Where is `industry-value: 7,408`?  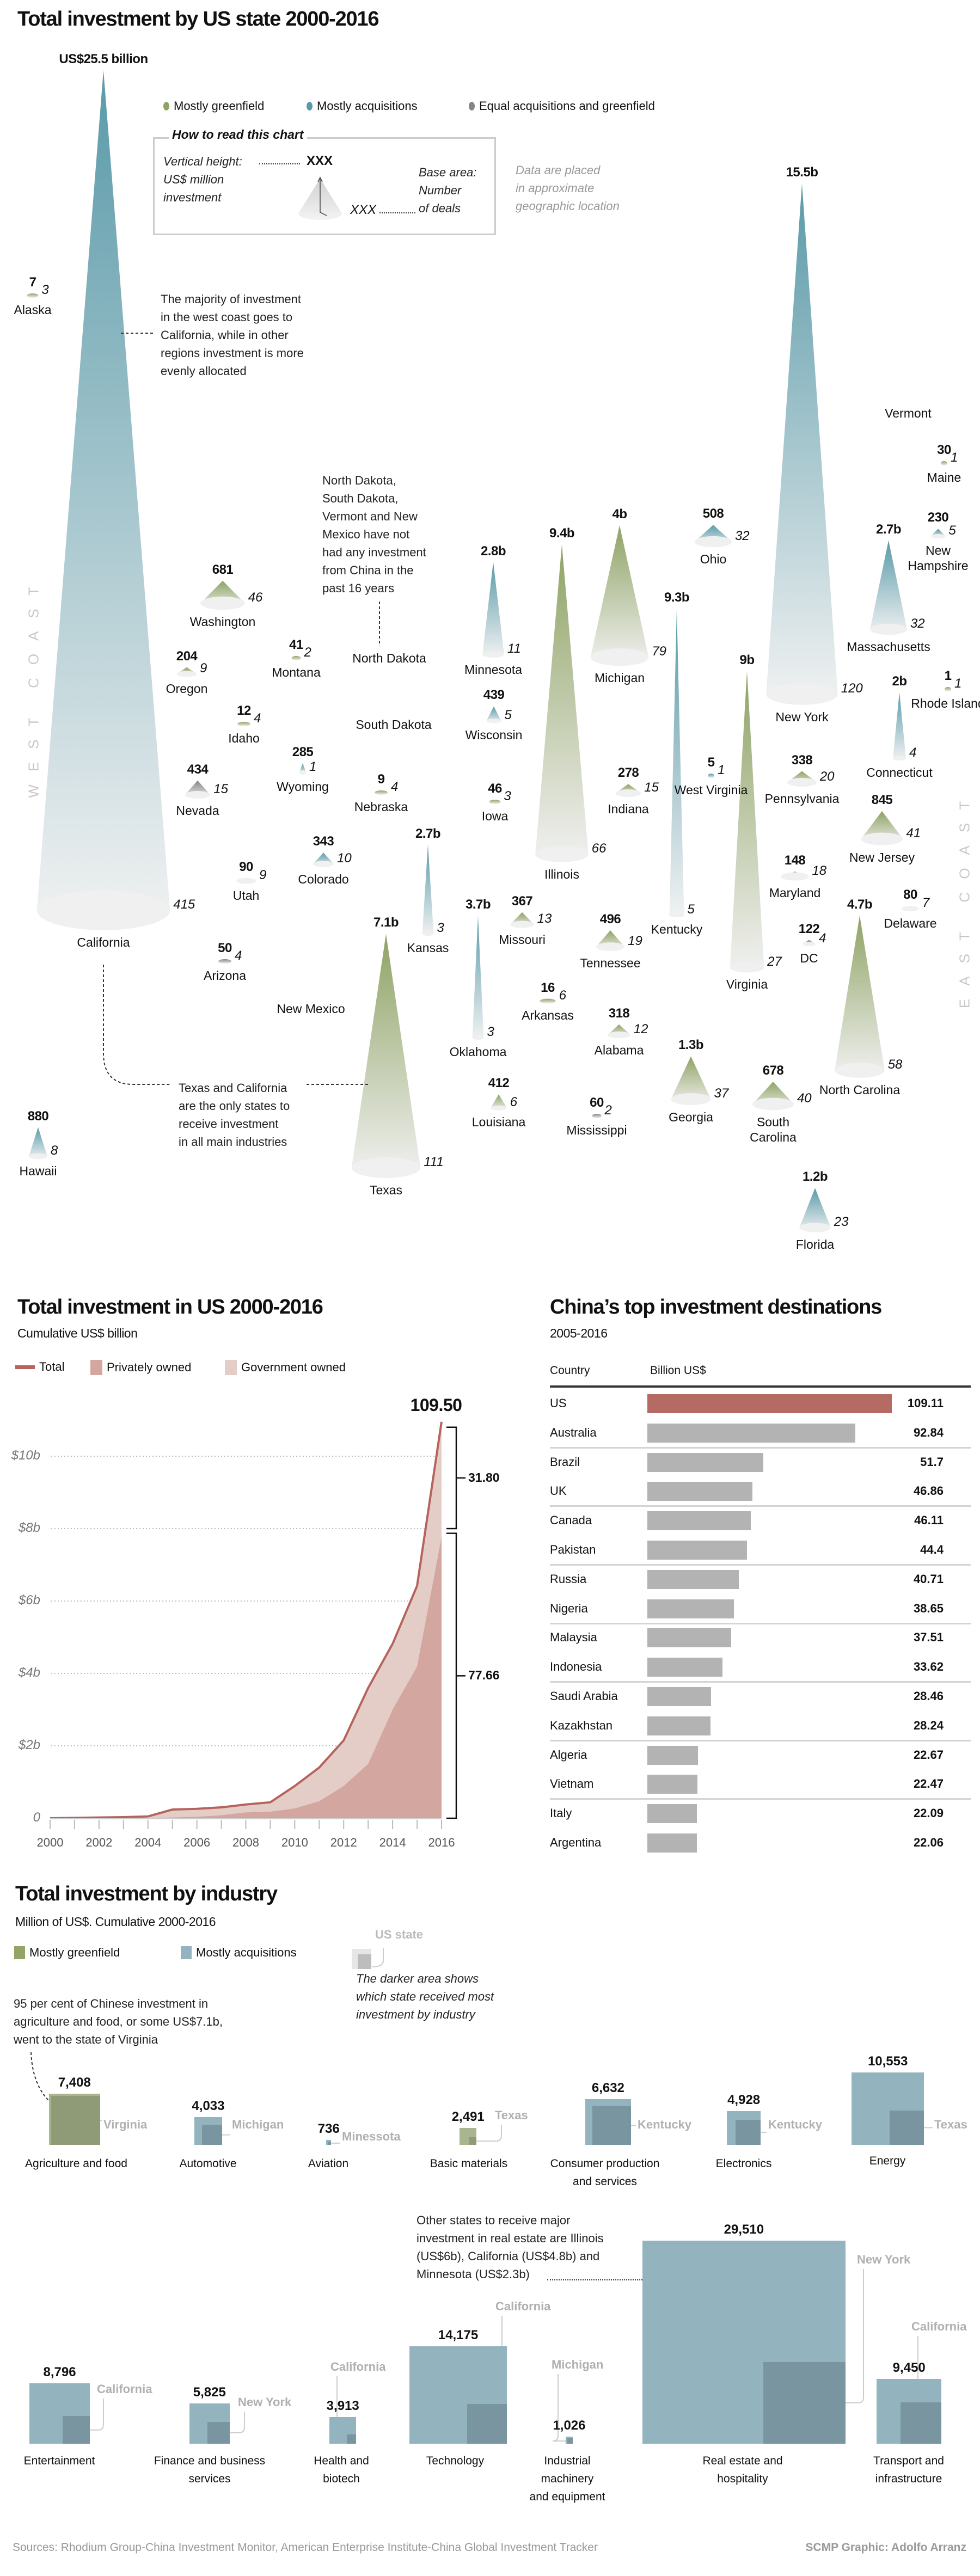
industry-value: 7,408 is located at coordinates (74, 2082).